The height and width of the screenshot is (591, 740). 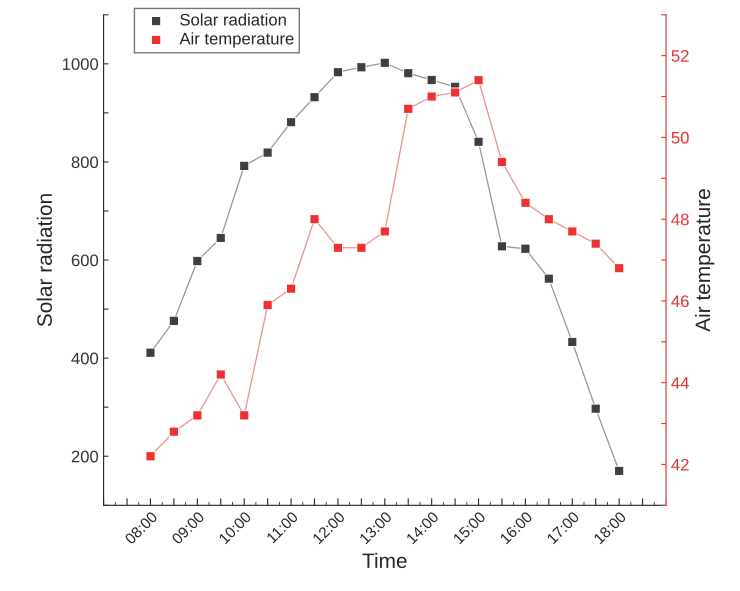 I want to click on y2-tick-label: 44, so click(x=680, y=383).